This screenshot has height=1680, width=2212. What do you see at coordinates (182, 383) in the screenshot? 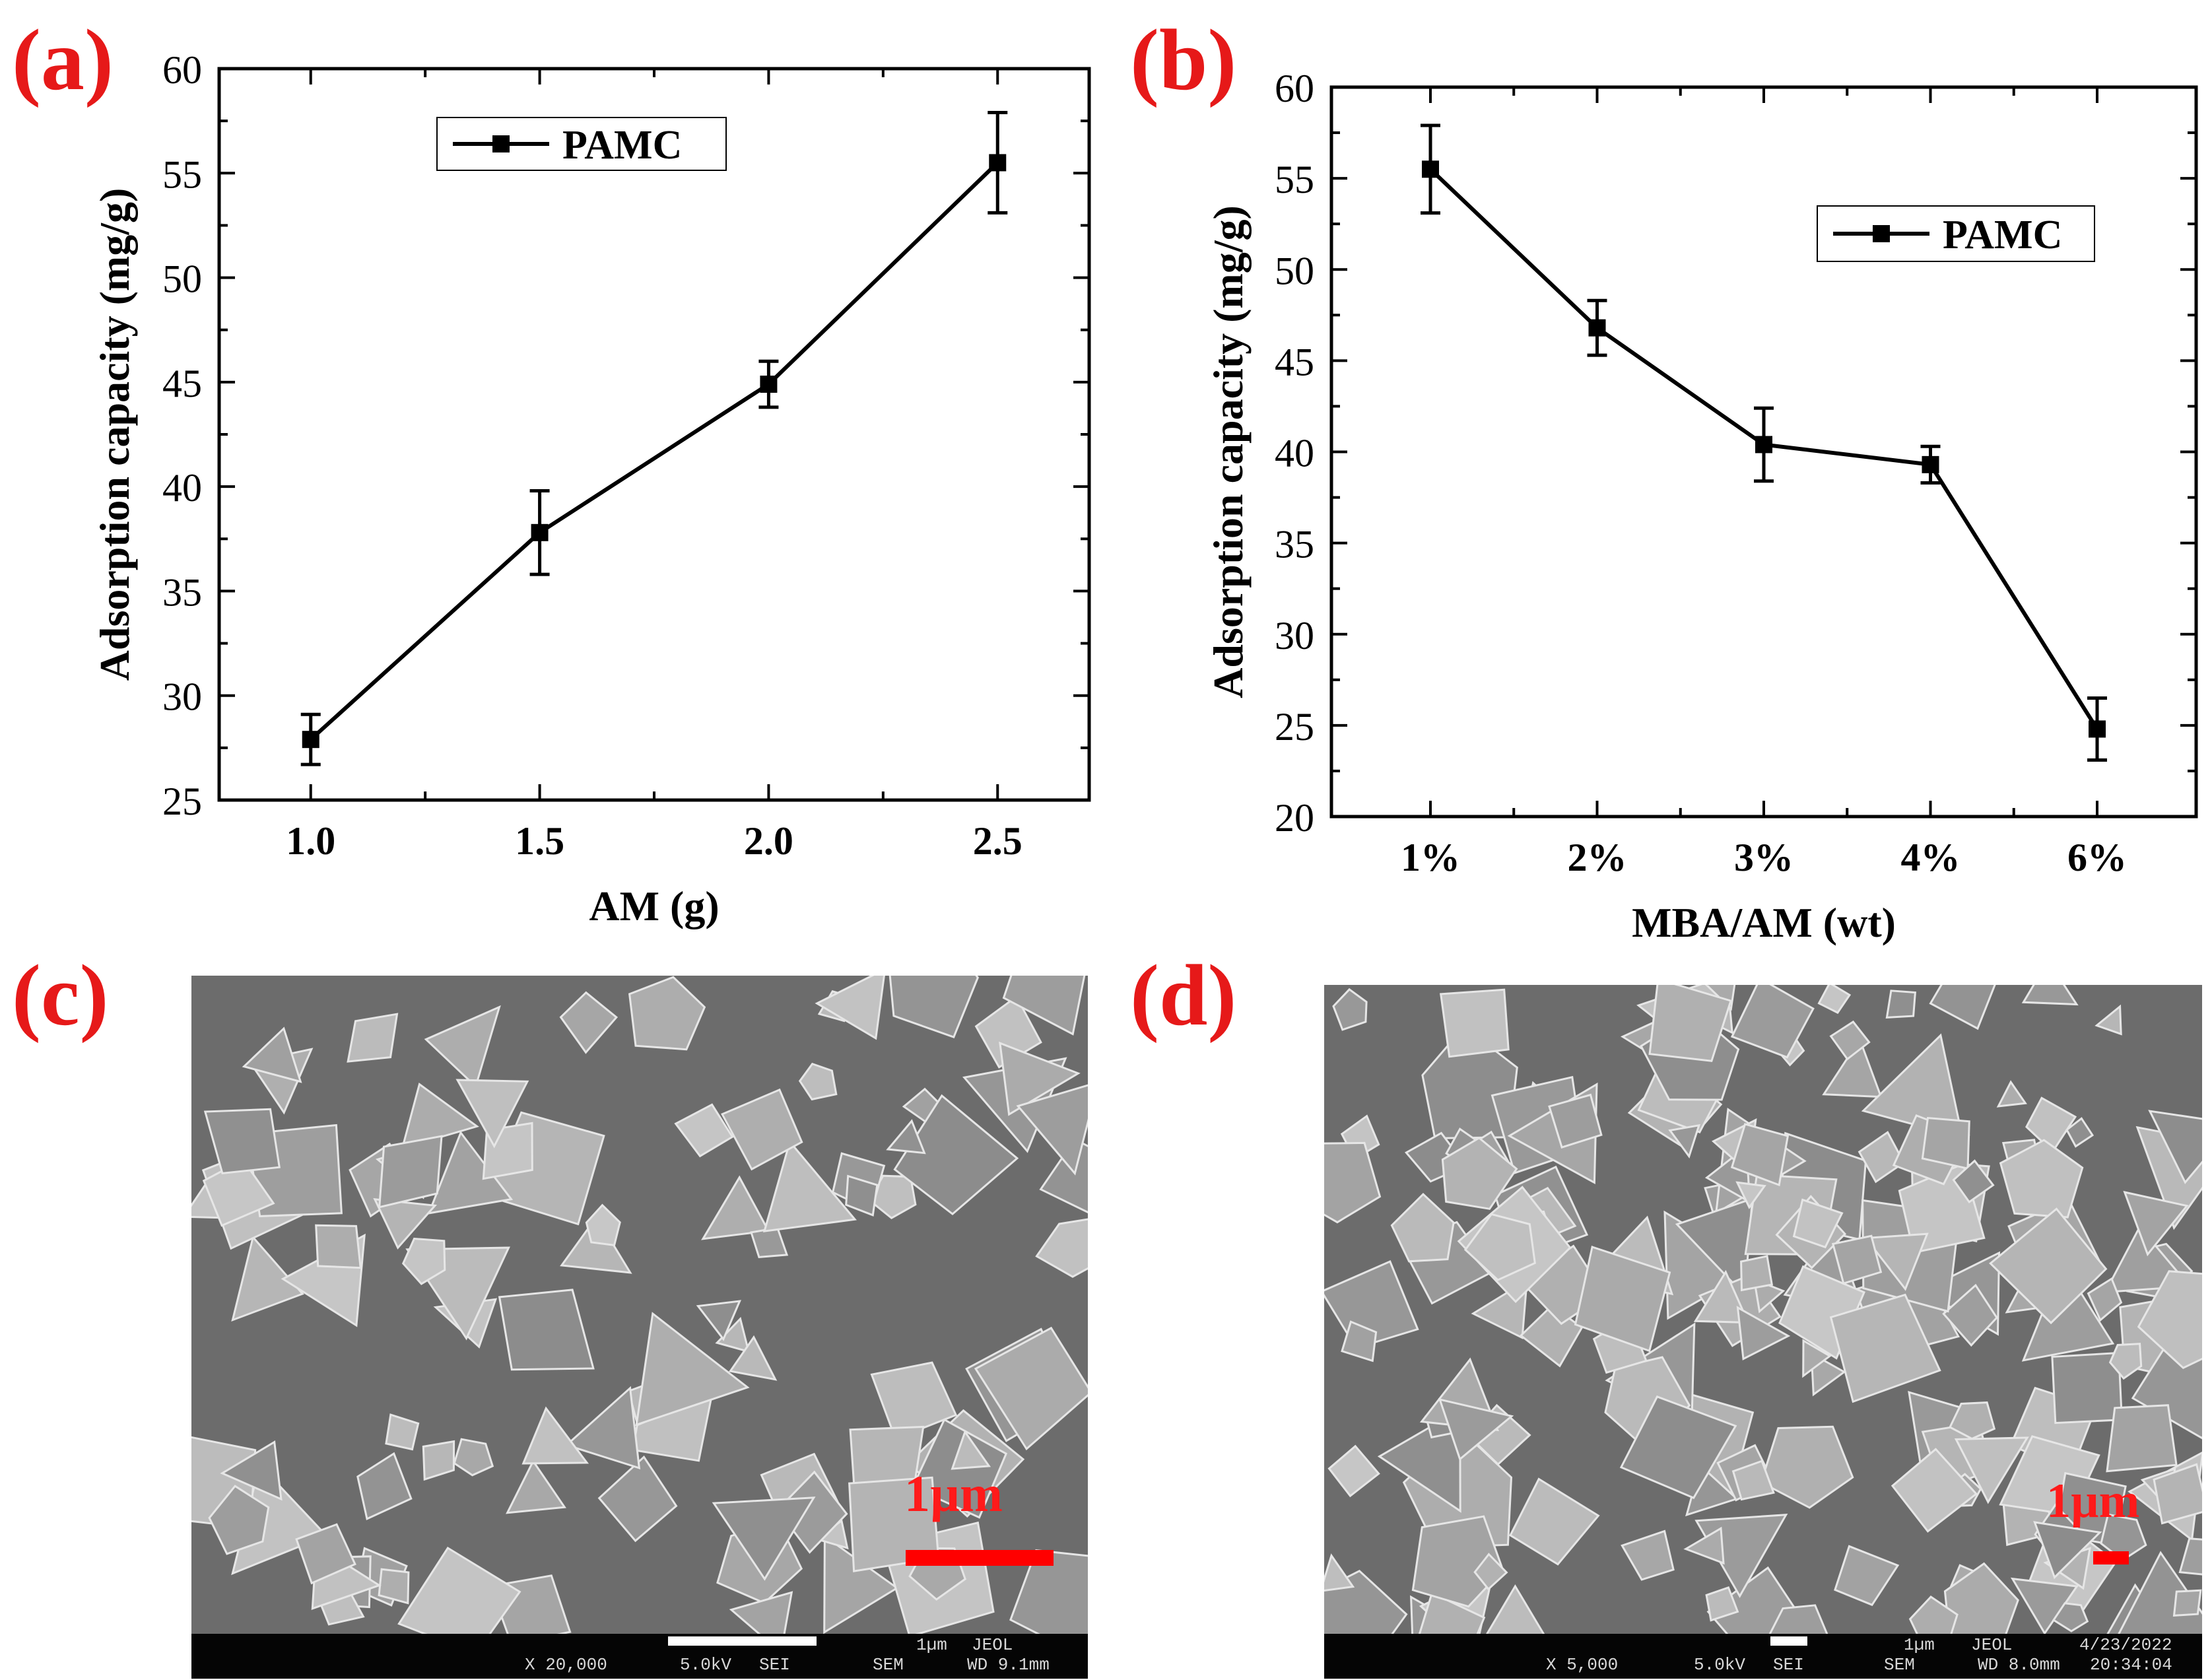
I see `chart-a-ytick-label: 45` at bounding box center [182, 383].